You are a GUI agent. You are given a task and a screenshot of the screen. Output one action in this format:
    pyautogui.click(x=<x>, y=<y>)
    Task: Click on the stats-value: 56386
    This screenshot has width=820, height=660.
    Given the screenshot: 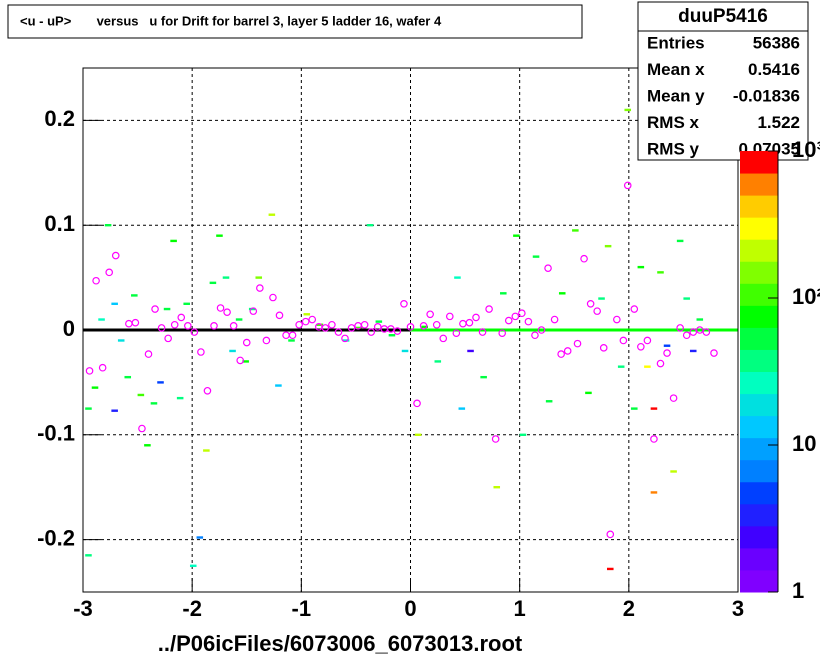 What is the action you would take?
    pyautogui.click(x=776, y=42)
    